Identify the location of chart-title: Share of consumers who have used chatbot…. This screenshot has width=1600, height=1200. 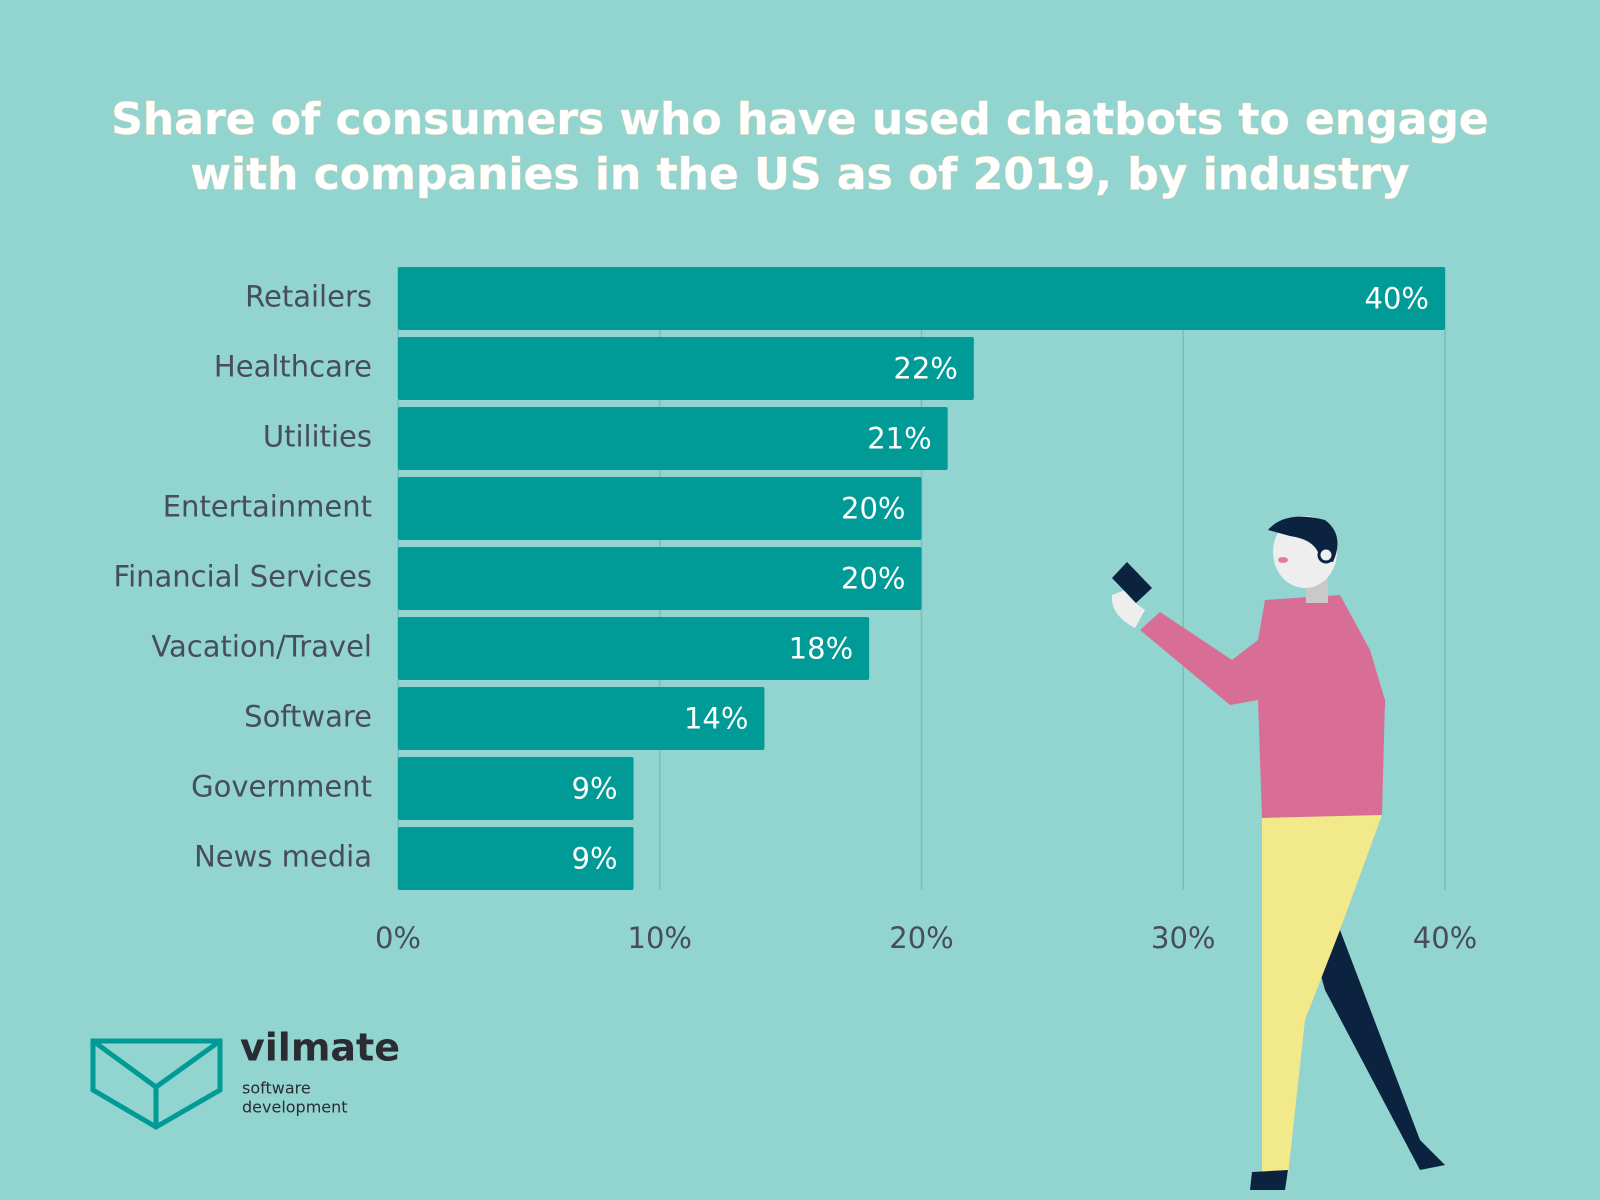
(800, 119).